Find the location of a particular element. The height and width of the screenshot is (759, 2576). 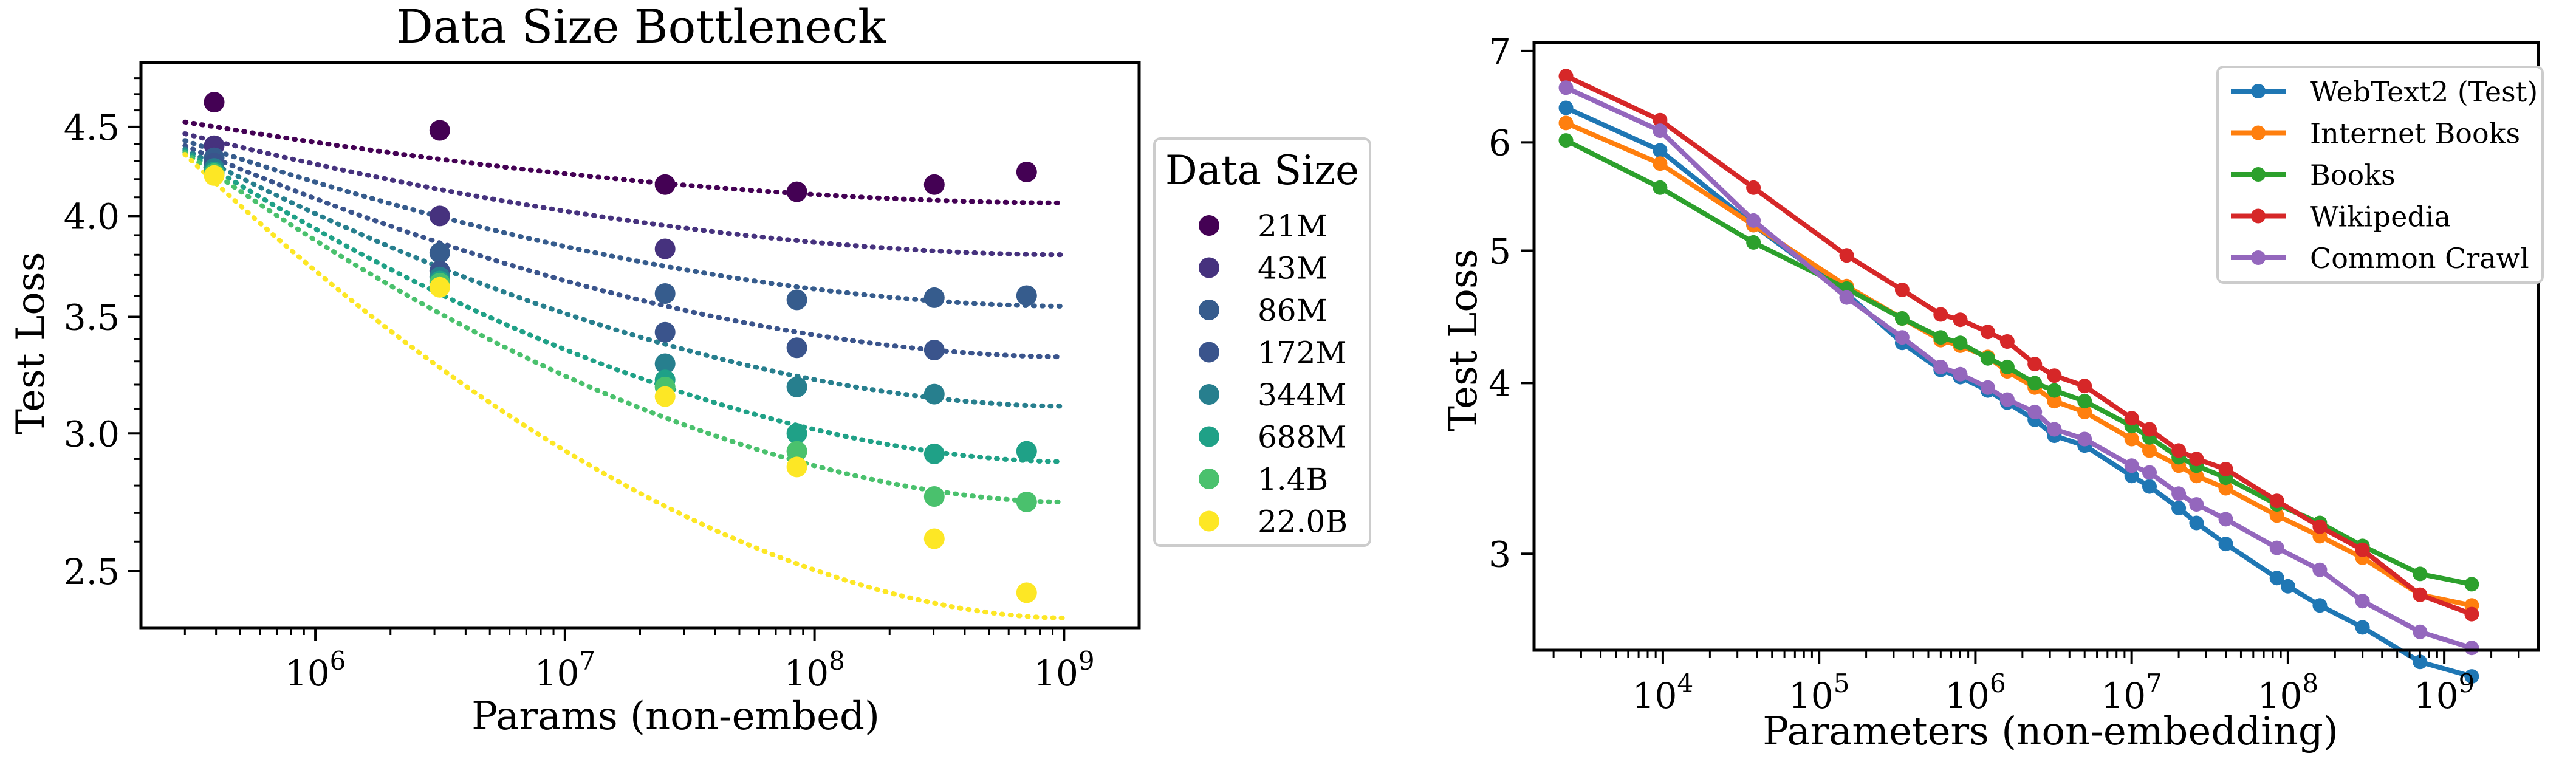

y-tick-label: 3 is located at coordinates (1499, 554).